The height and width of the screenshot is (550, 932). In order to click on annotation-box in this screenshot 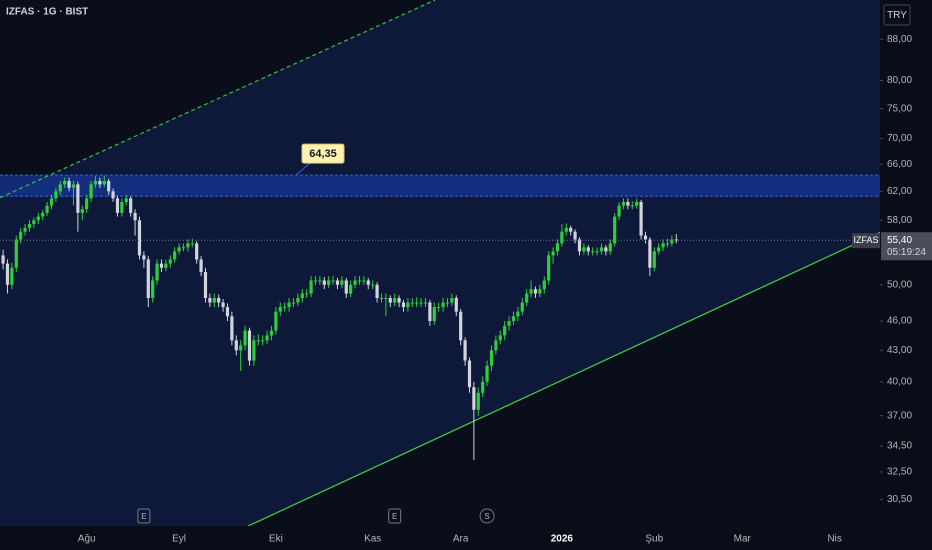, I will do `click(323, 153)`.